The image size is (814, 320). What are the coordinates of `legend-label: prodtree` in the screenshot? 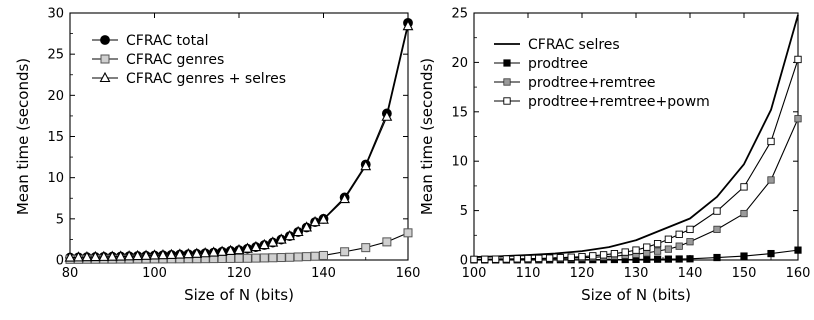 It's located at (558, 64).